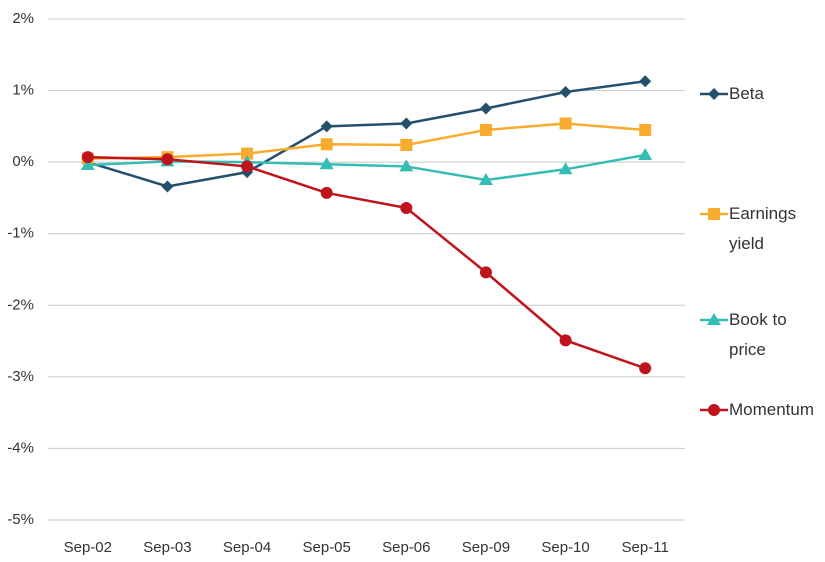 This screenshot has height=562, width=825. Describe the element at coordinates (247, 547) in the screenshot. I see `x-tick-label: Sep-04` at that location.